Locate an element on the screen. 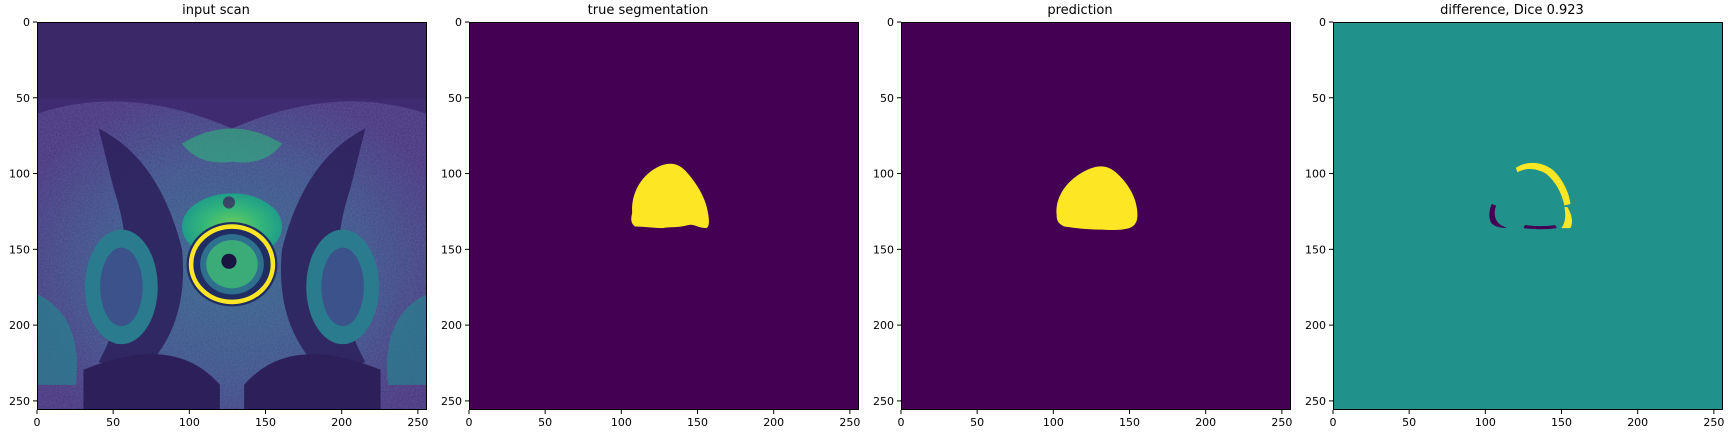 Image resolution: width=1728 pixels, height=432 pixels. diff-false-negative-right is located at coordinates (1567, 217).